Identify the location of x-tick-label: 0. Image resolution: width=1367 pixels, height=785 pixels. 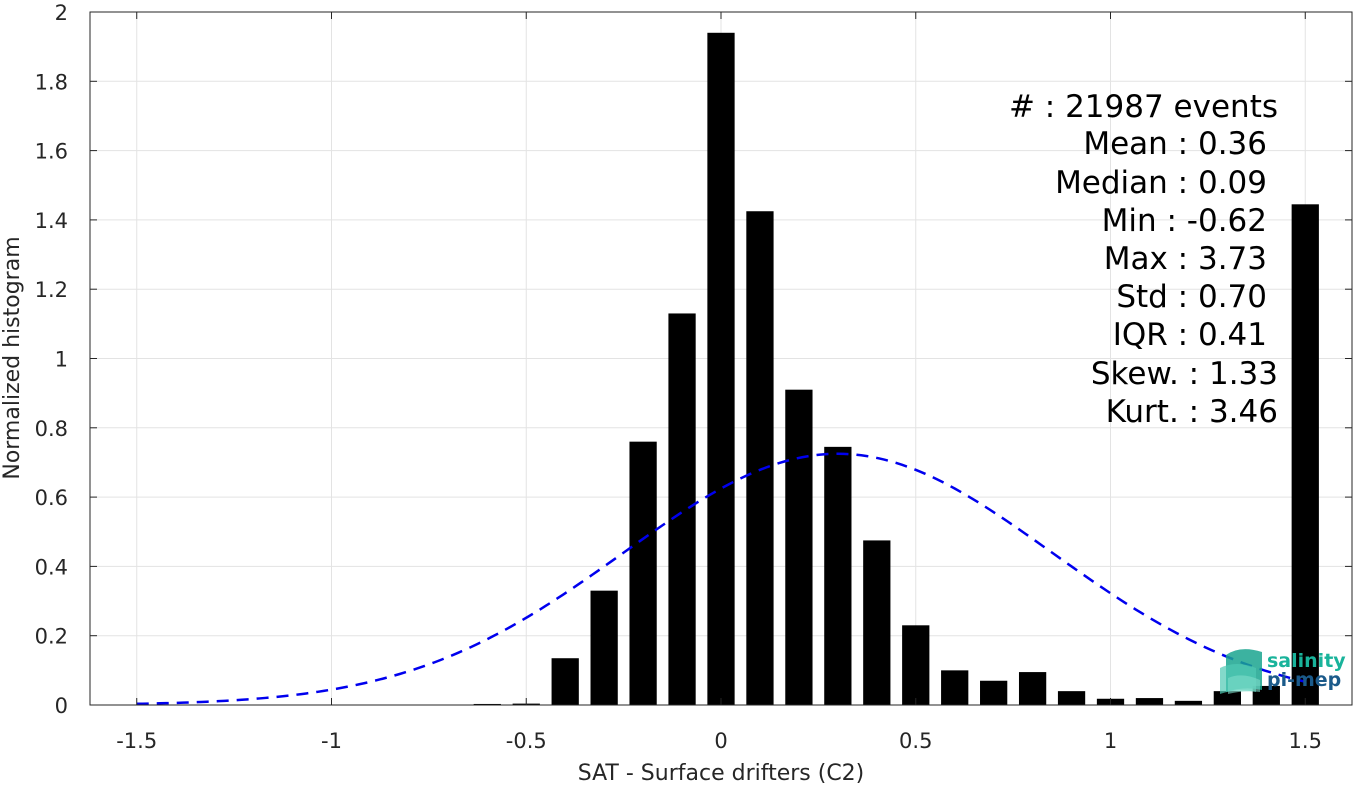
(720, 741).